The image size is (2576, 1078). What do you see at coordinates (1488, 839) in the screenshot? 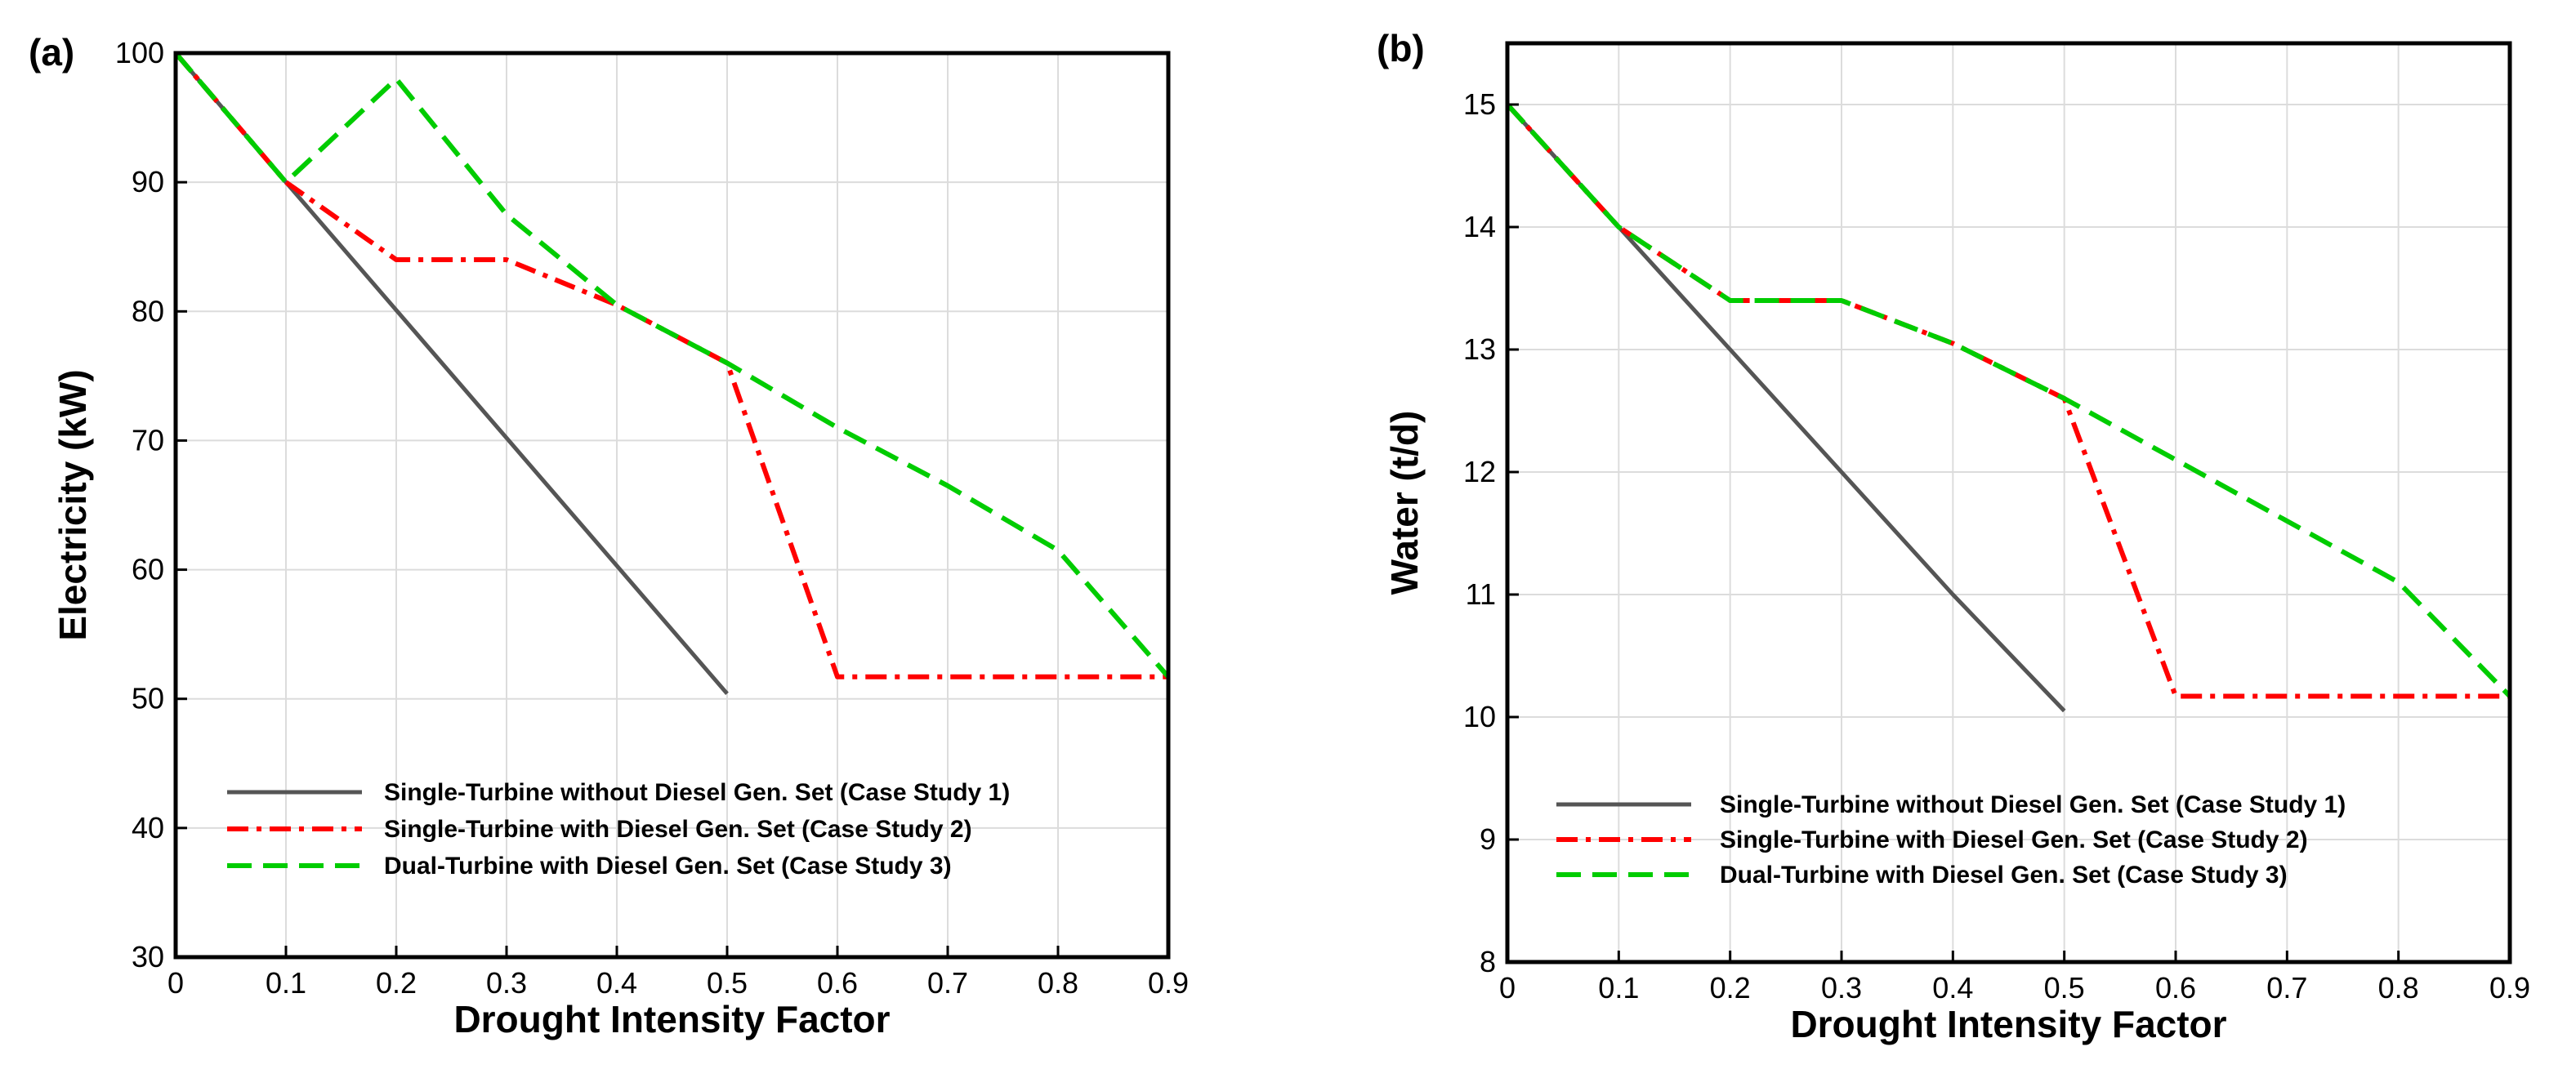
I see `y-tick-label: 9` at bounding box center [1488, 839].